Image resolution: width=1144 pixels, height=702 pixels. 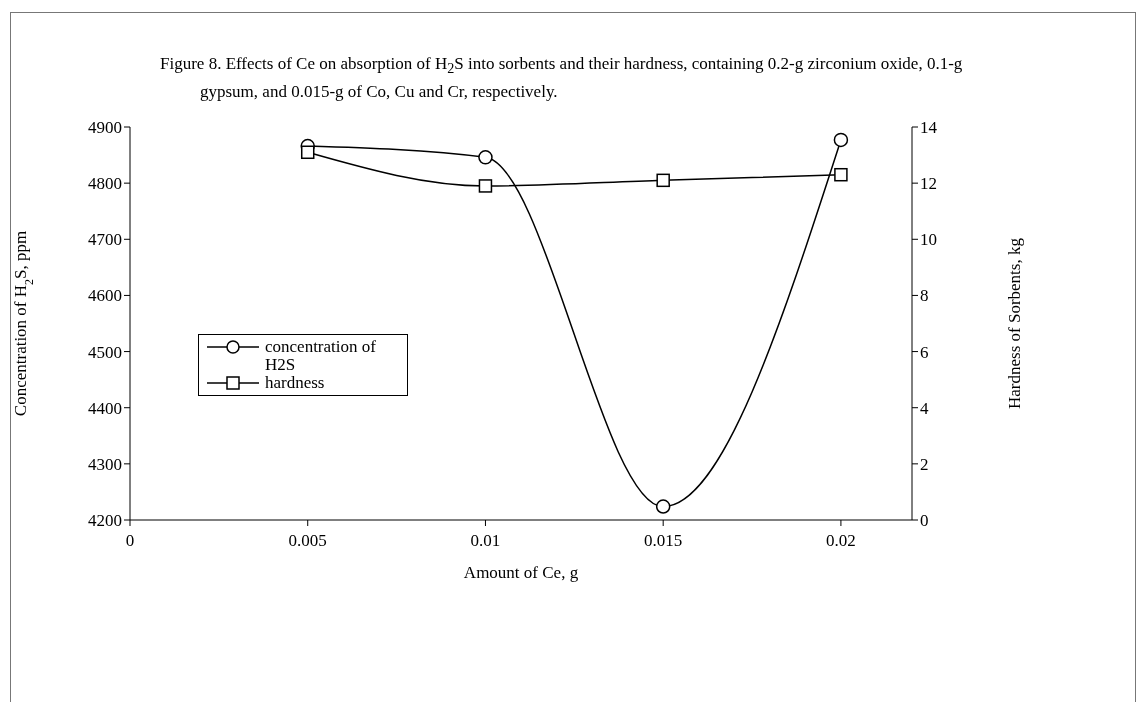 What do you see at coordinates (924, 296) in the screenshot?
I see `y2-tick-label: 8` at bounding box center [924, 296].